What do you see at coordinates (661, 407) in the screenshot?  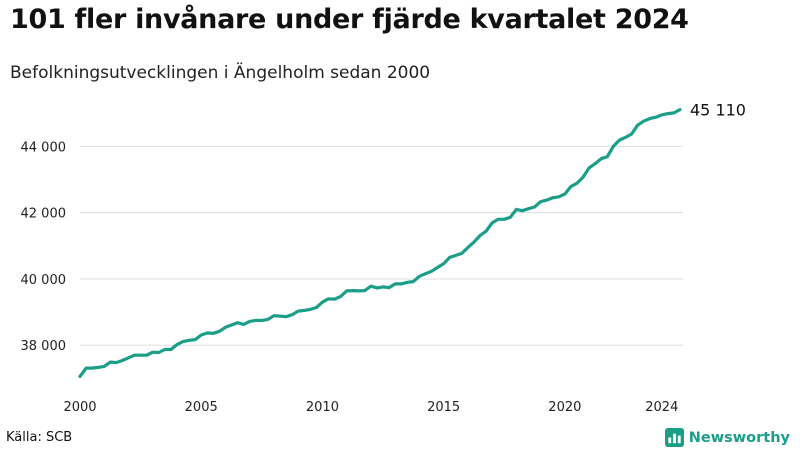 I see `x-tick-label: 2024` at bounding box center [661, 407].